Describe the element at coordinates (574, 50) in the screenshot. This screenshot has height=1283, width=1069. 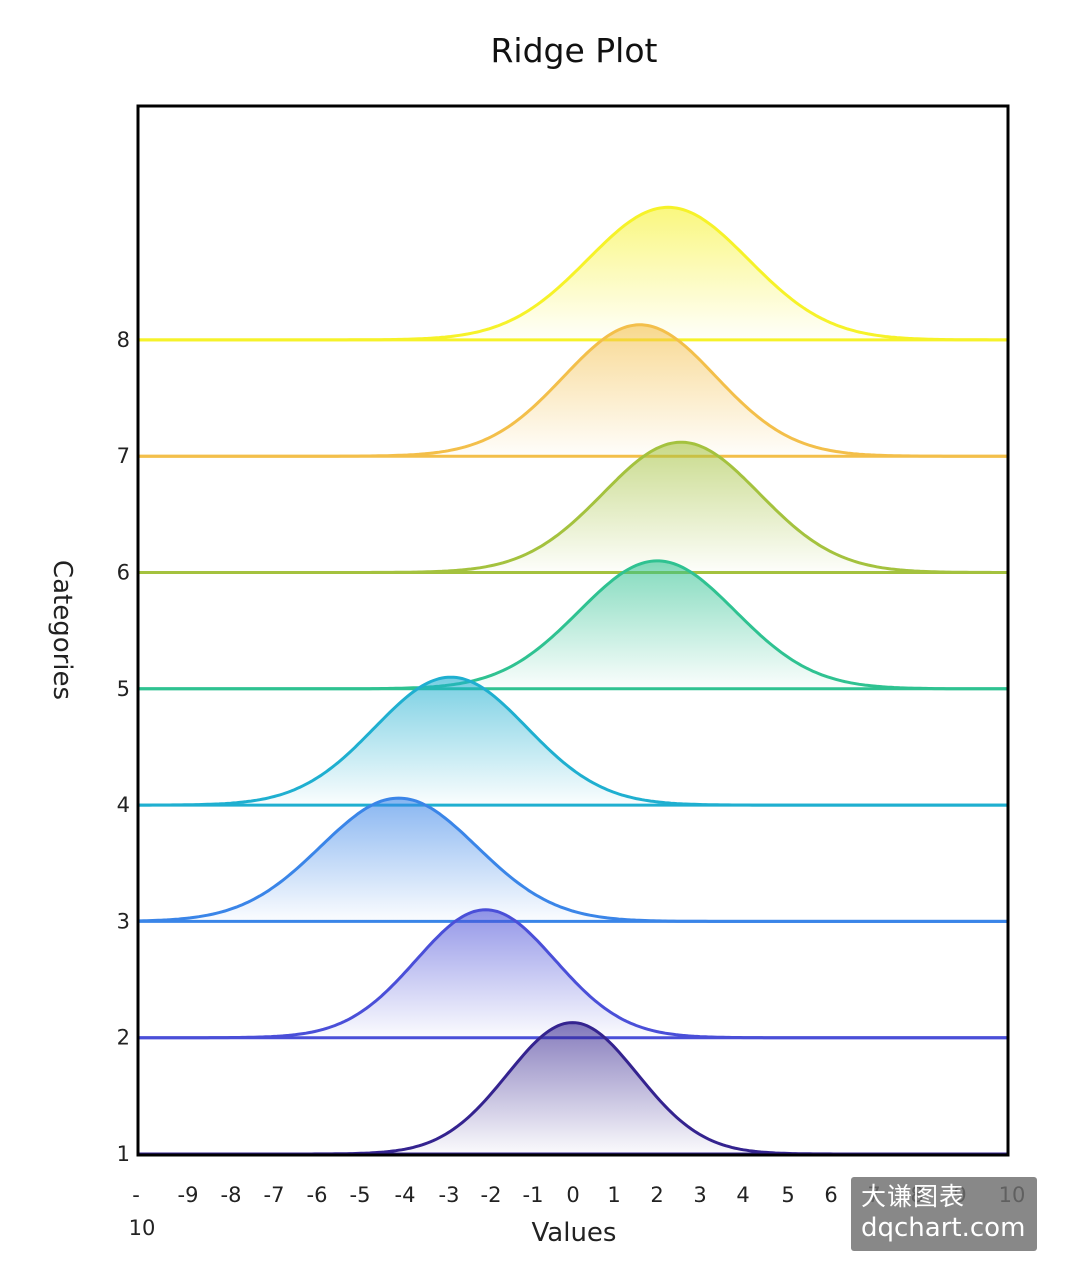
I see `chart-title: Ridge Plot` at that location.